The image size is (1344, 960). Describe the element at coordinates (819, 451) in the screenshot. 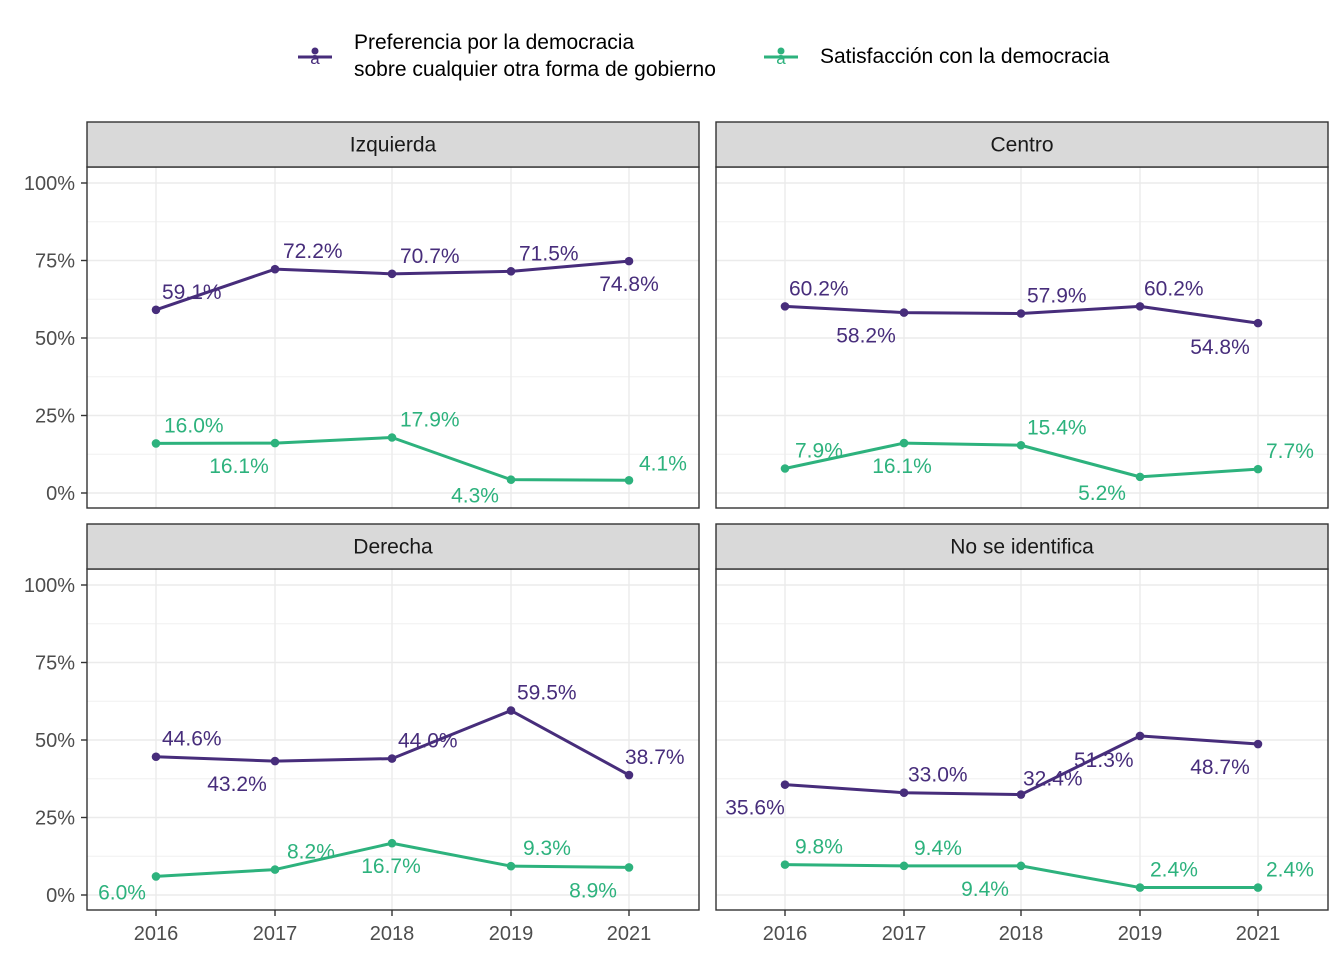

I see `data-label-sat: 7.9%` at that location.